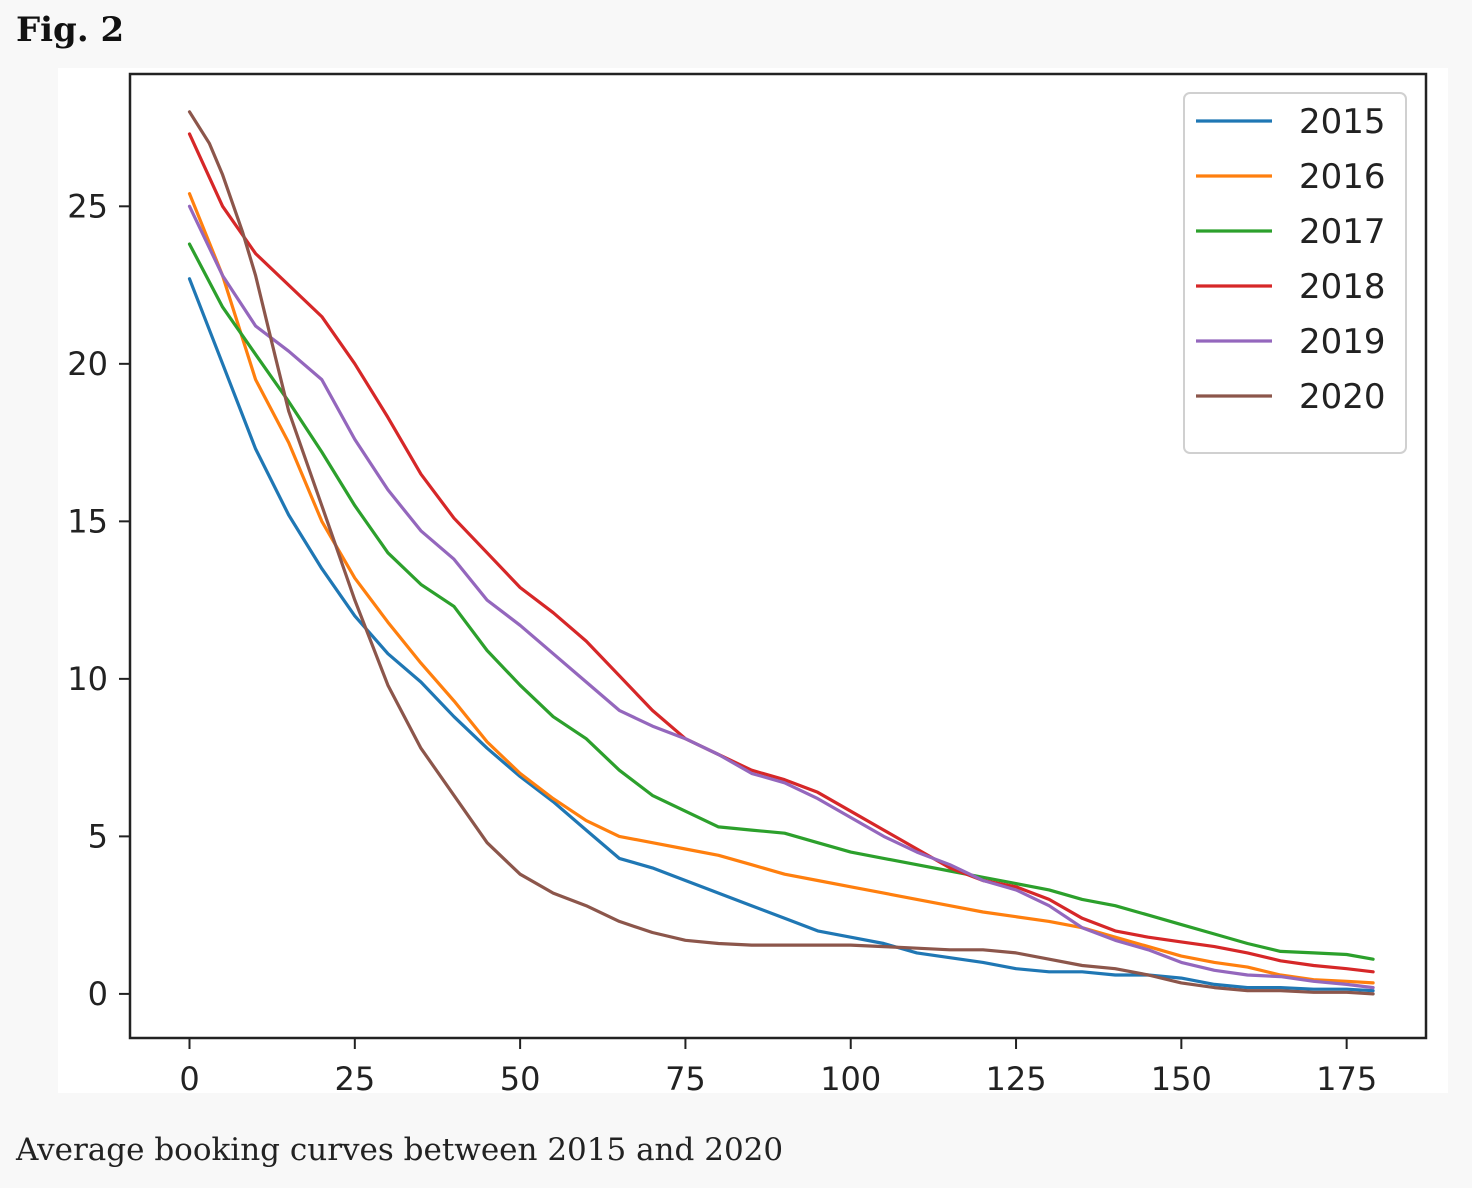 The width and height of the screenshot is (1472, 1188). What do you see at coordinates (1346, 1076) in the screenshot?
I see `x-tick-label: 175` at bounding box center [1346, 1076].